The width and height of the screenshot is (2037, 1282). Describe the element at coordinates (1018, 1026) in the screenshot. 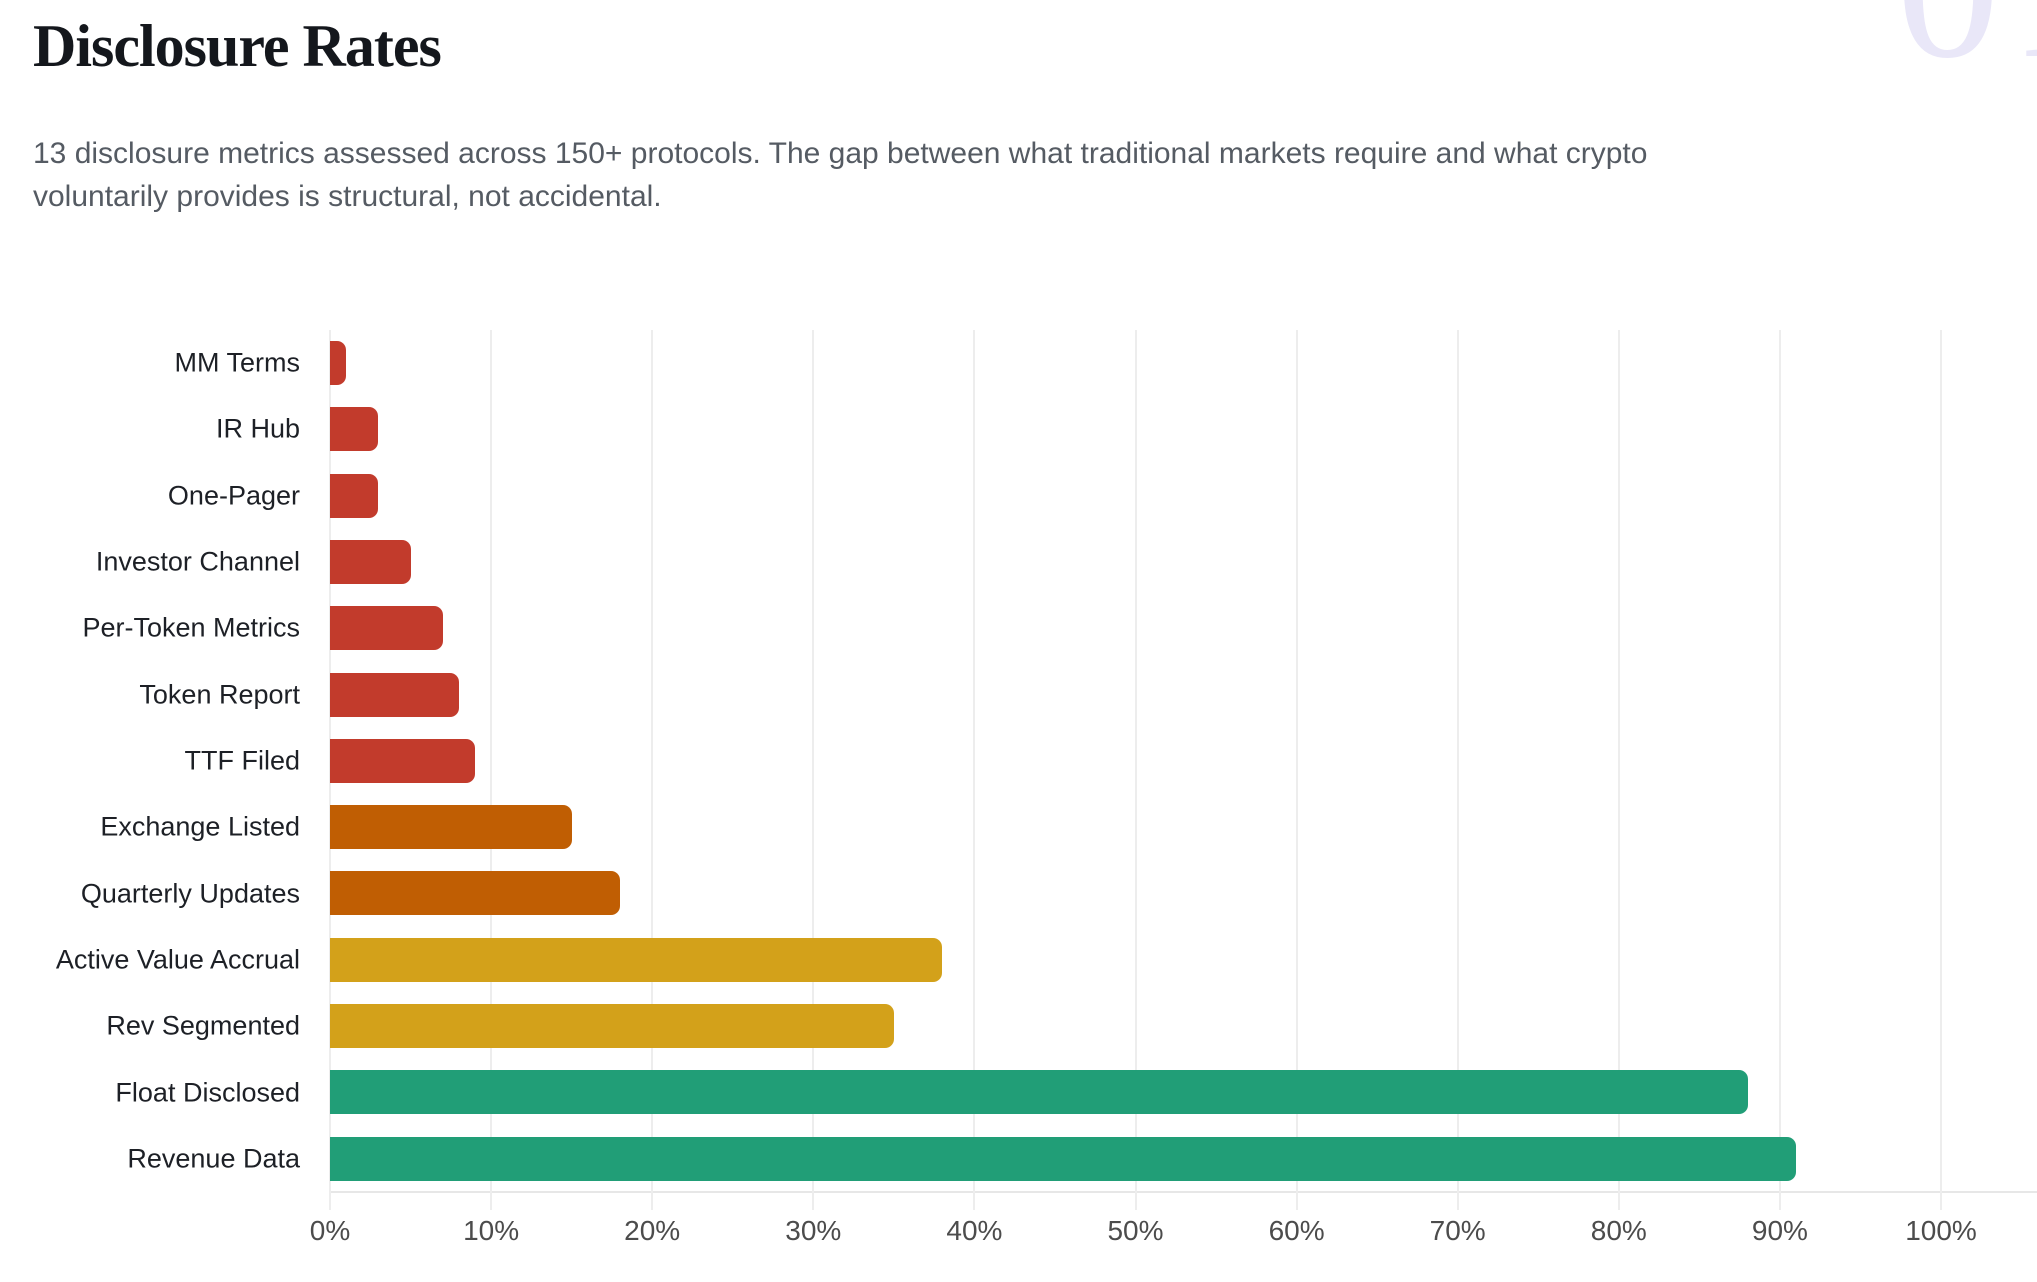

I see `bar-row: Rev Segmented` at that location.